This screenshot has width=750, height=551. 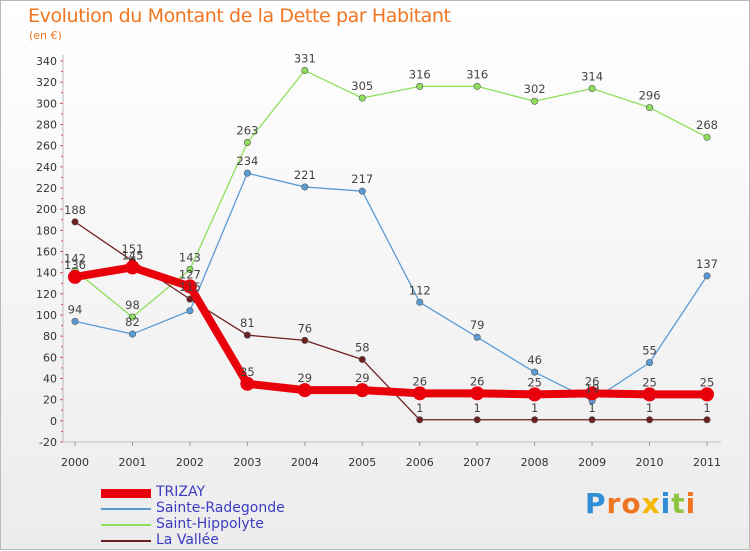 What do you see at coordinates (221, 541) in the screenshot?
I see `legend-item-la-vallee: La Vallée` at bounding box center [221, 541].